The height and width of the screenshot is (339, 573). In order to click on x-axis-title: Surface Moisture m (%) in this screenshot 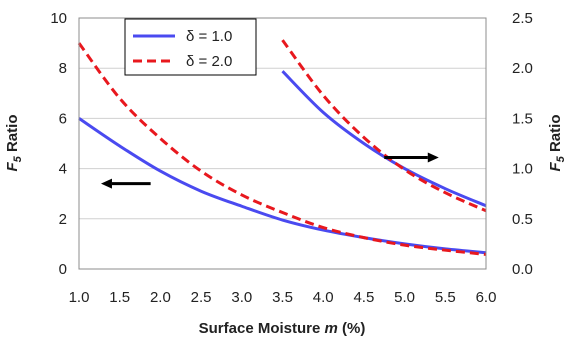, I will do `click(282, 328)`.